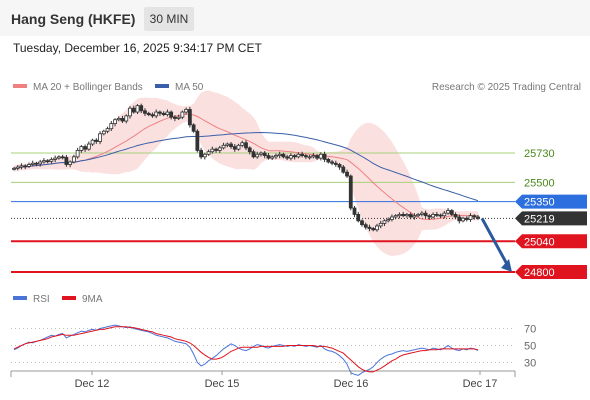 Image resolution: width=590 pixels, height=400 pixels. I want to click on price-level-label-25350: 25350, so click(539, 203).